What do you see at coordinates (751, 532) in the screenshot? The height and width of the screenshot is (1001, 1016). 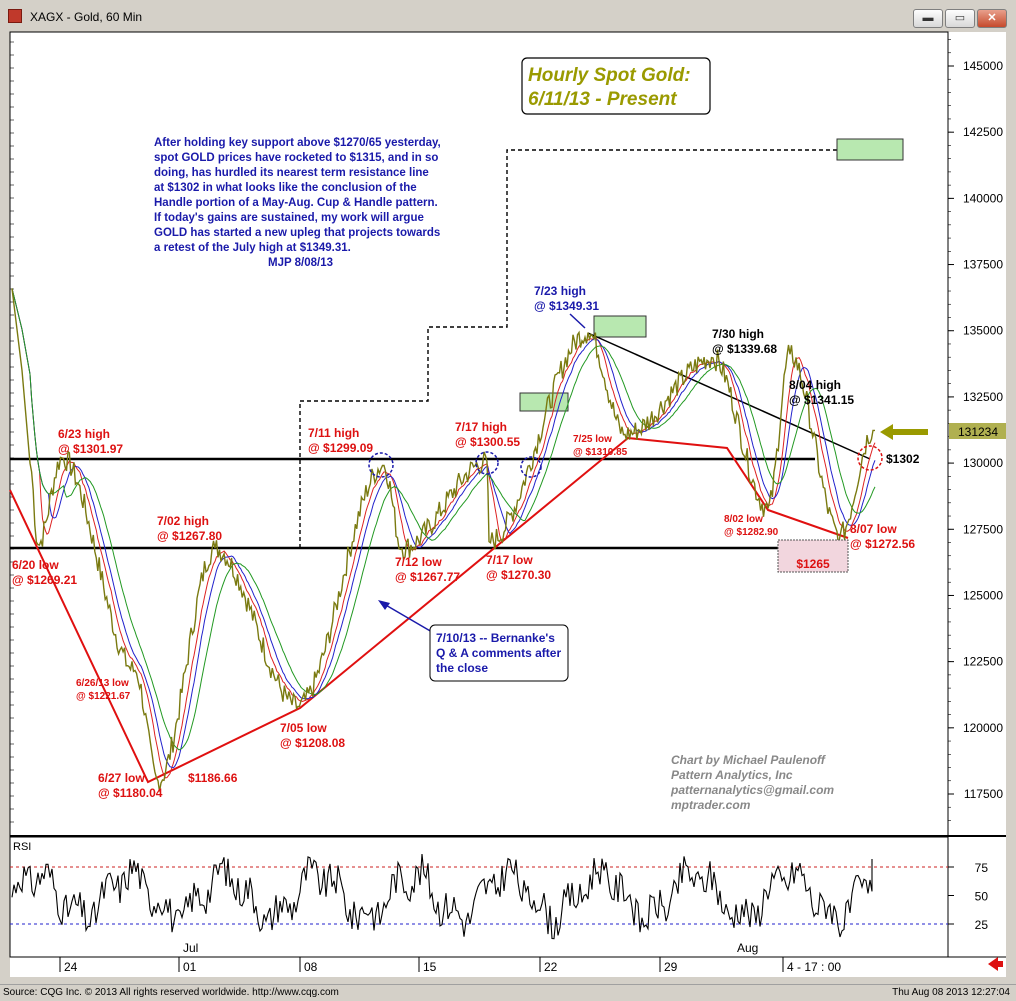 I see `point-label: @ $1282.90` at bounding box center [751, 532].